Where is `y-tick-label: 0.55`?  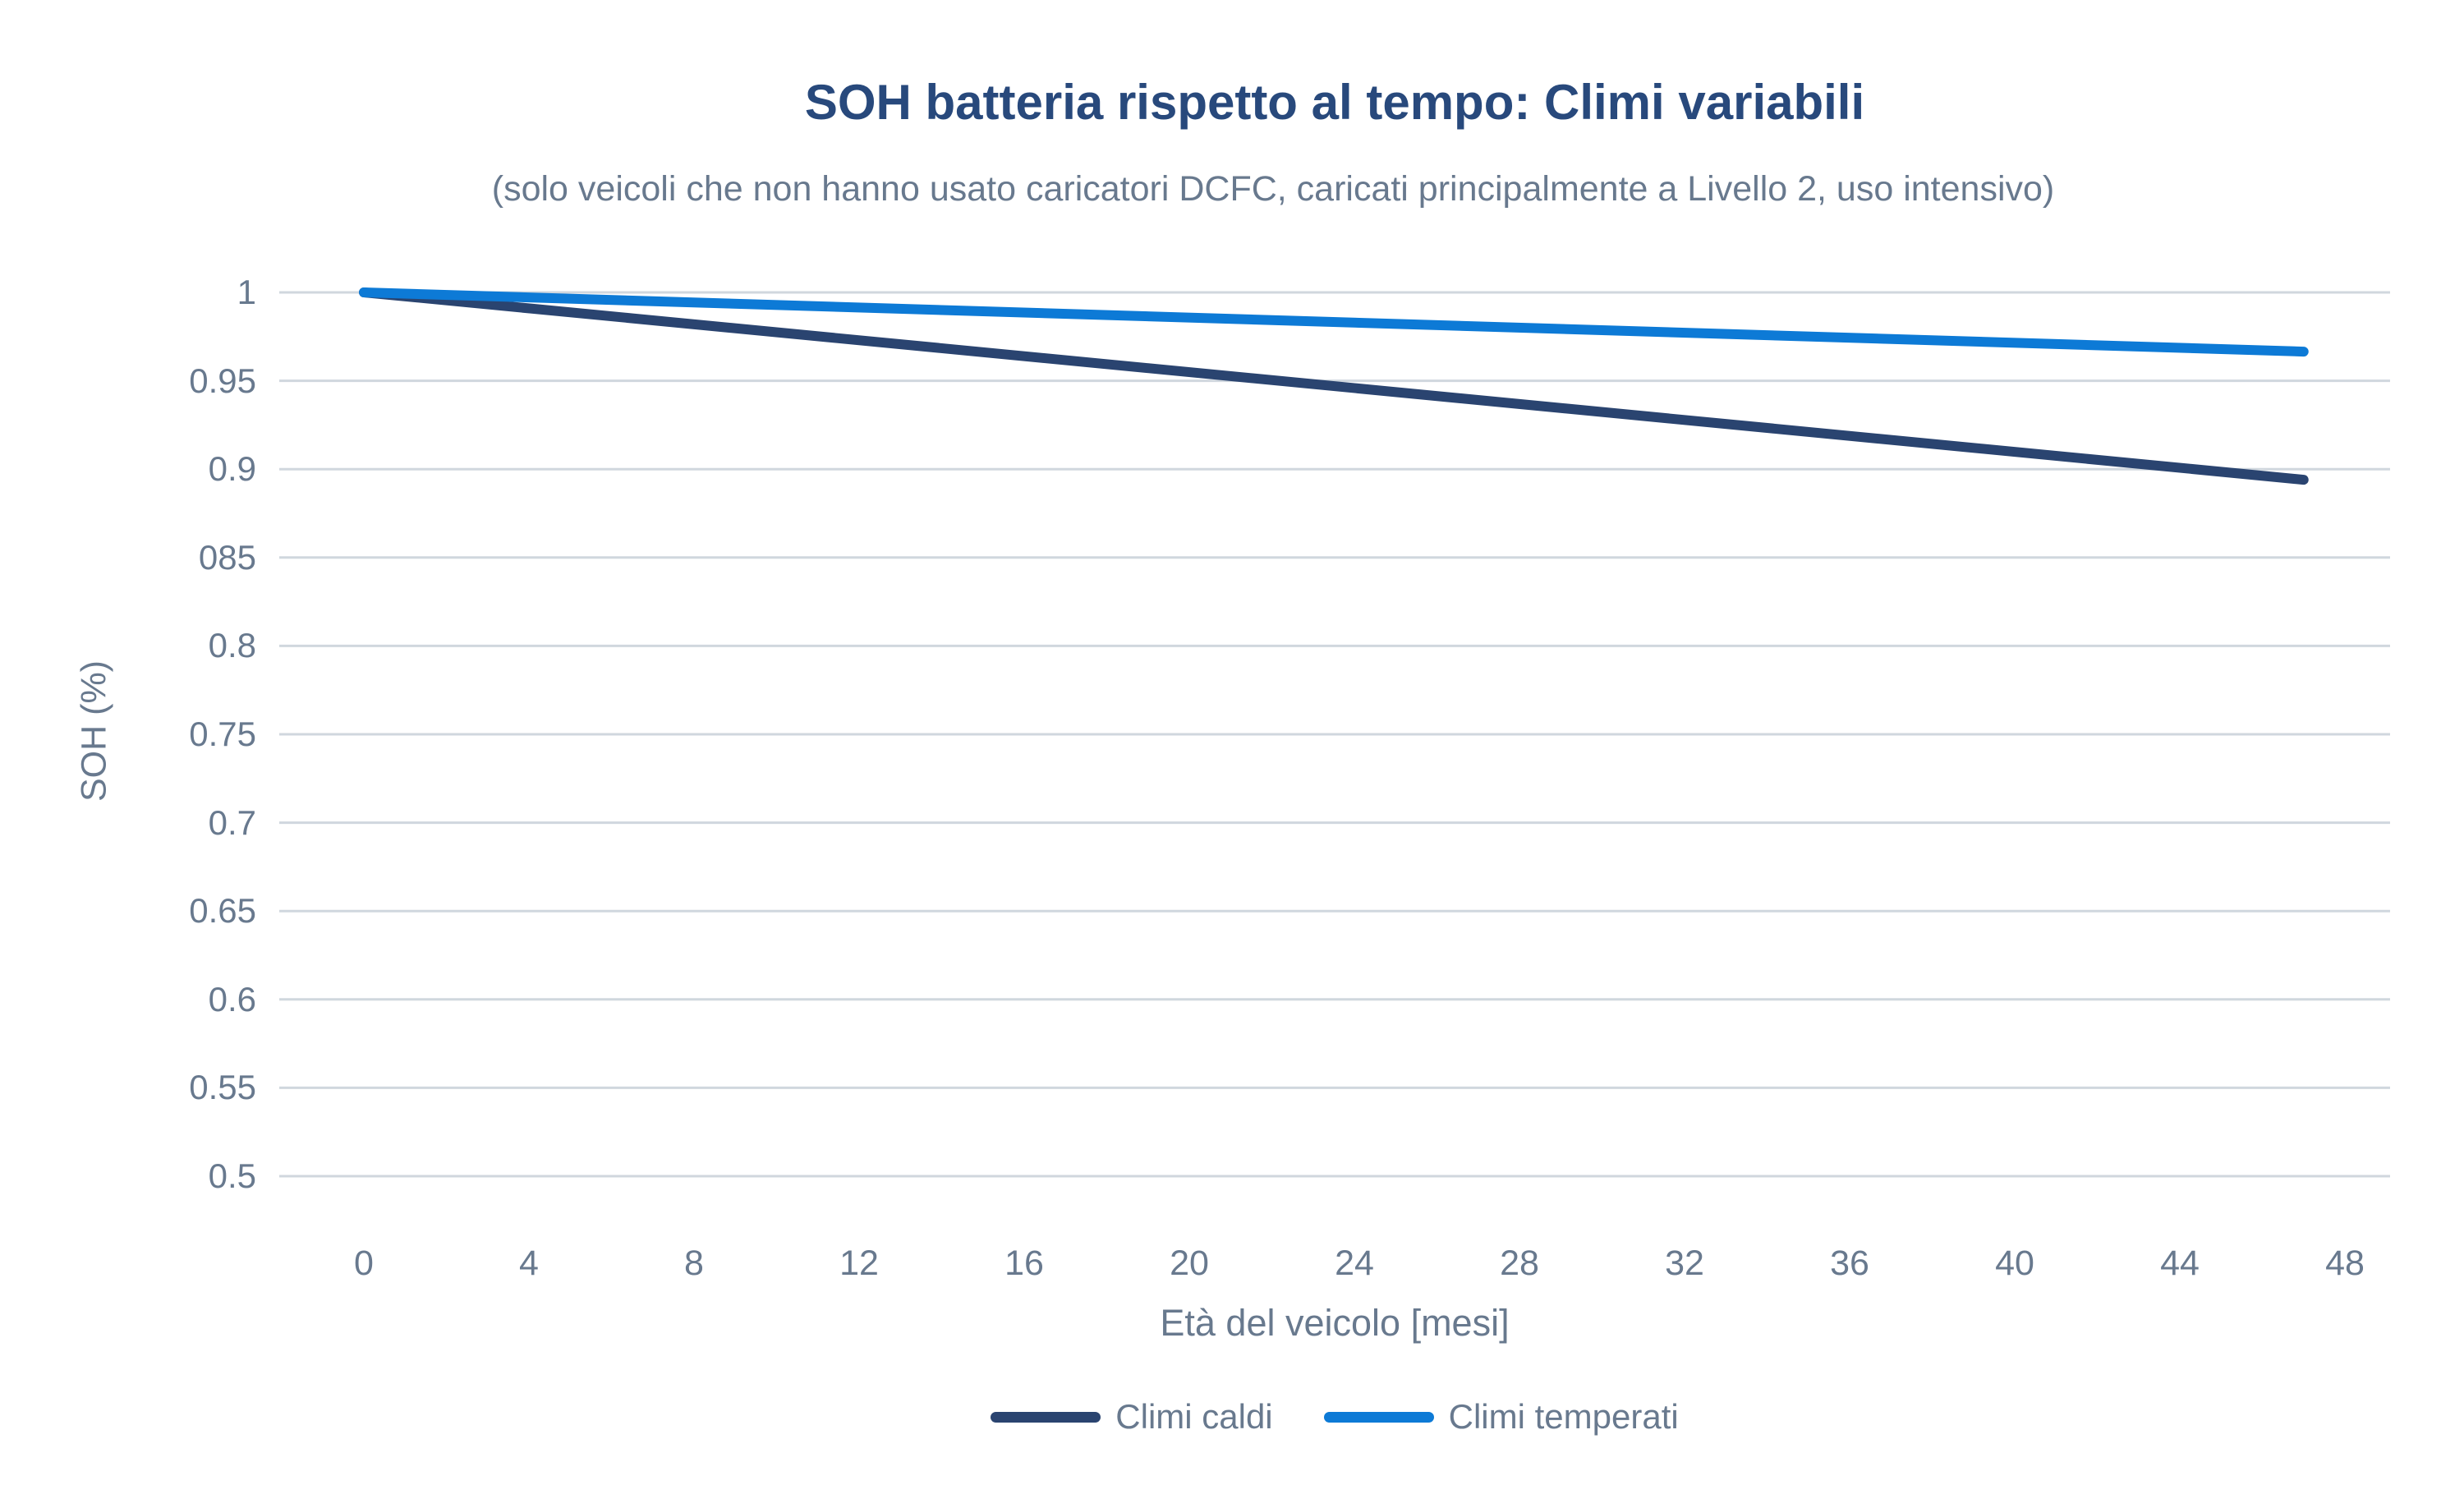
y-tick-label: 0.55 is located at coordinates (222, 1087).